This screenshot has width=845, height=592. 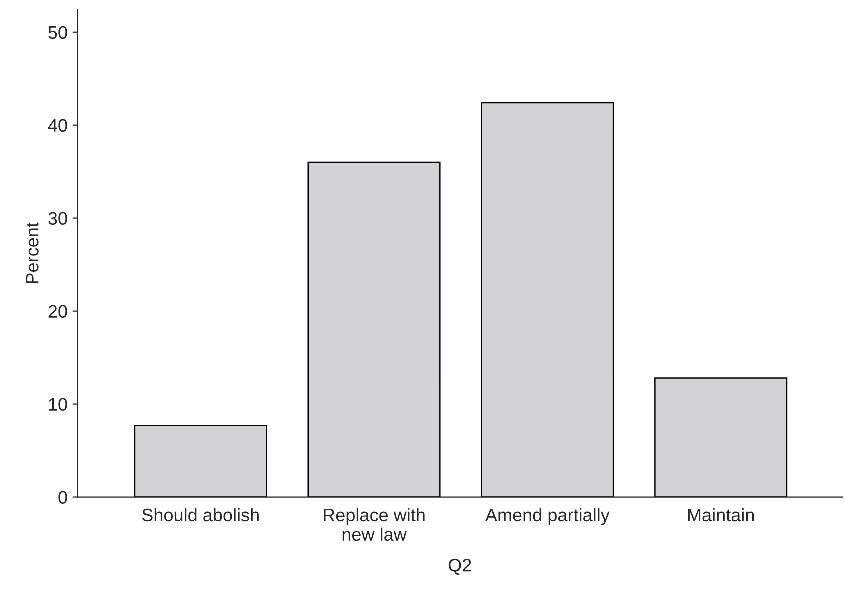 What do you see at coordinates (58, 311) in the screenshot?
I see `y-tick-label: 20` at bounding box center [58, 311].